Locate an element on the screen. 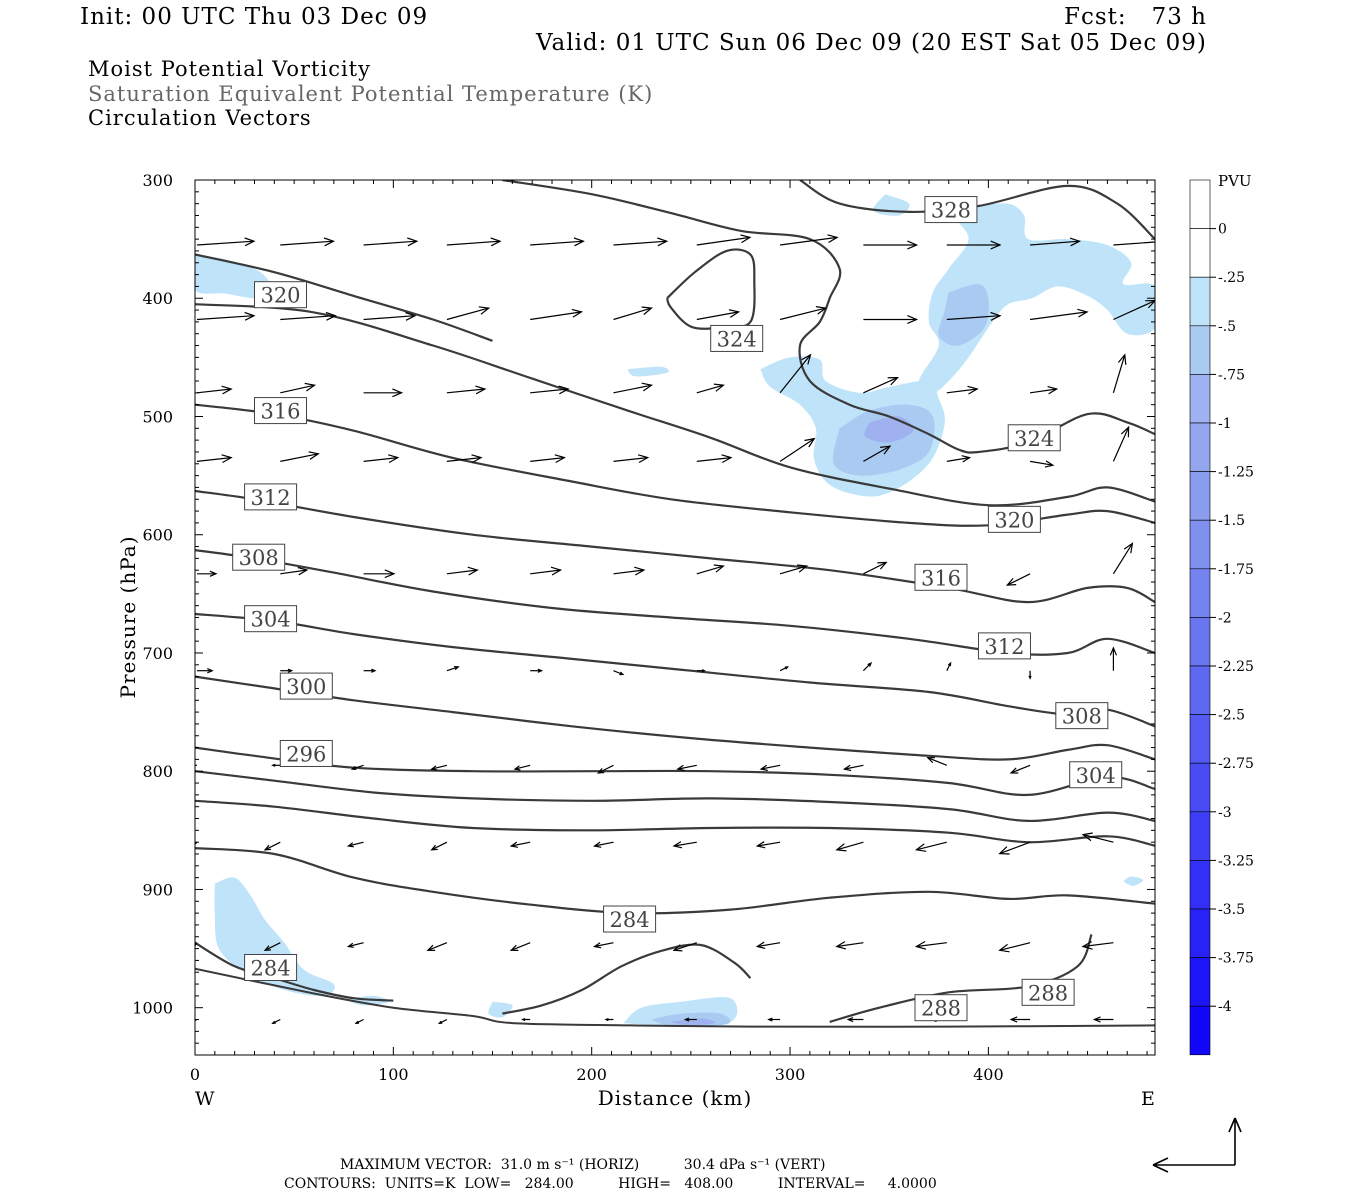 The width and height of the screenshot is (1350, 1200). contour-label-text: 288 is located at coordinates (941, 1009).